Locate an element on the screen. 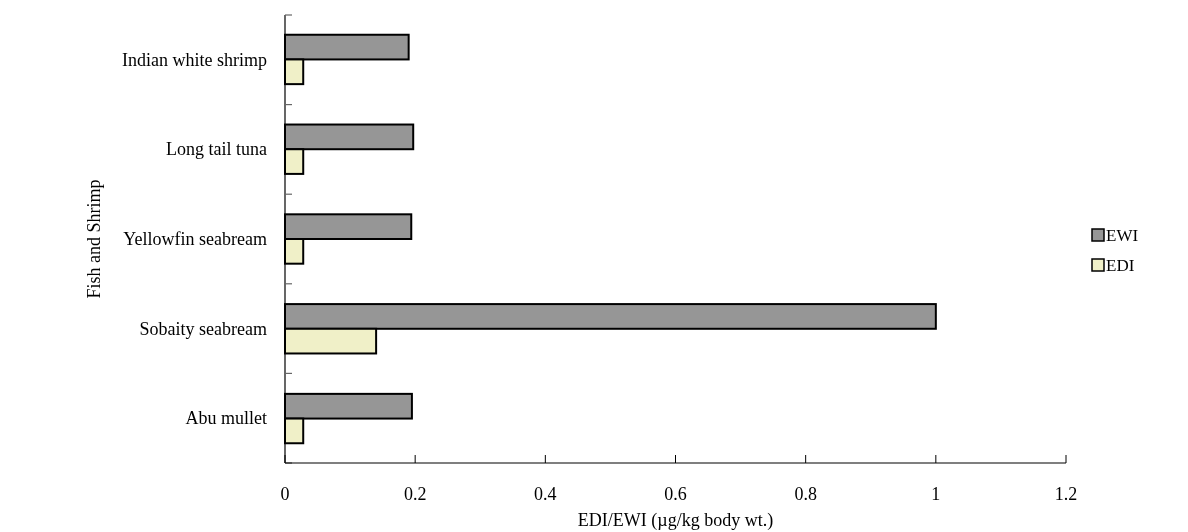 The image size is (1188, 532). x-tick-label: 0.2 is located at coordinates (415, 494).